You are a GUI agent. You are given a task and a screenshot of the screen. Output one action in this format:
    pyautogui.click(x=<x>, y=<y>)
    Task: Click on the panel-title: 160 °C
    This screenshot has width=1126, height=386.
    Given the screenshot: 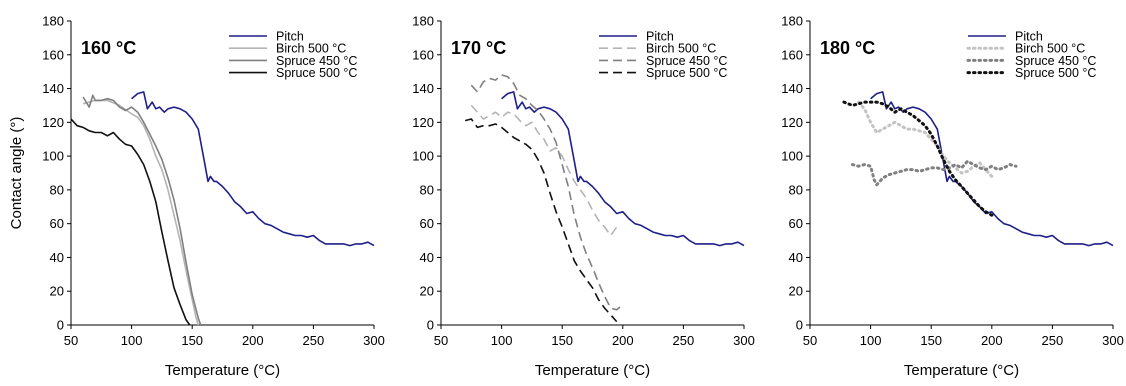 What is the action you would take?
    pyautogui.click(x=108, y=48)
    